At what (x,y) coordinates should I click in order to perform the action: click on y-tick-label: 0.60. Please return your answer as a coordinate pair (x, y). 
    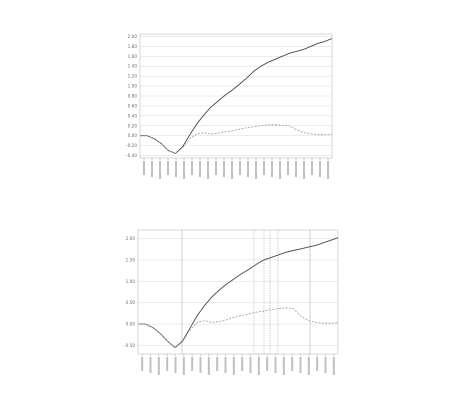
    Looking at the image, I should click on (133, 105).